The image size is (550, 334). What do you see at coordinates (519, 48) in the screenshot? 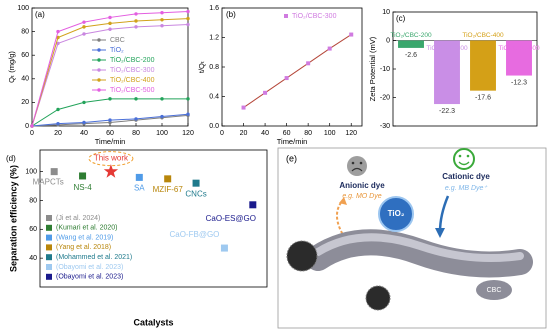
I see `category-label: TiO₂/CBC-500` at bounding box center [519, 48].